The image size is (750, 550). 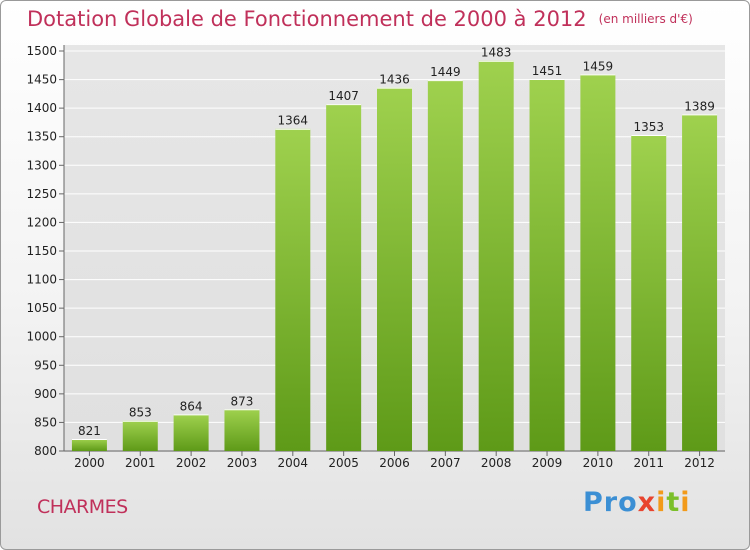 I want to click on y-tick-label: 1000, so click(x=41, y=337).